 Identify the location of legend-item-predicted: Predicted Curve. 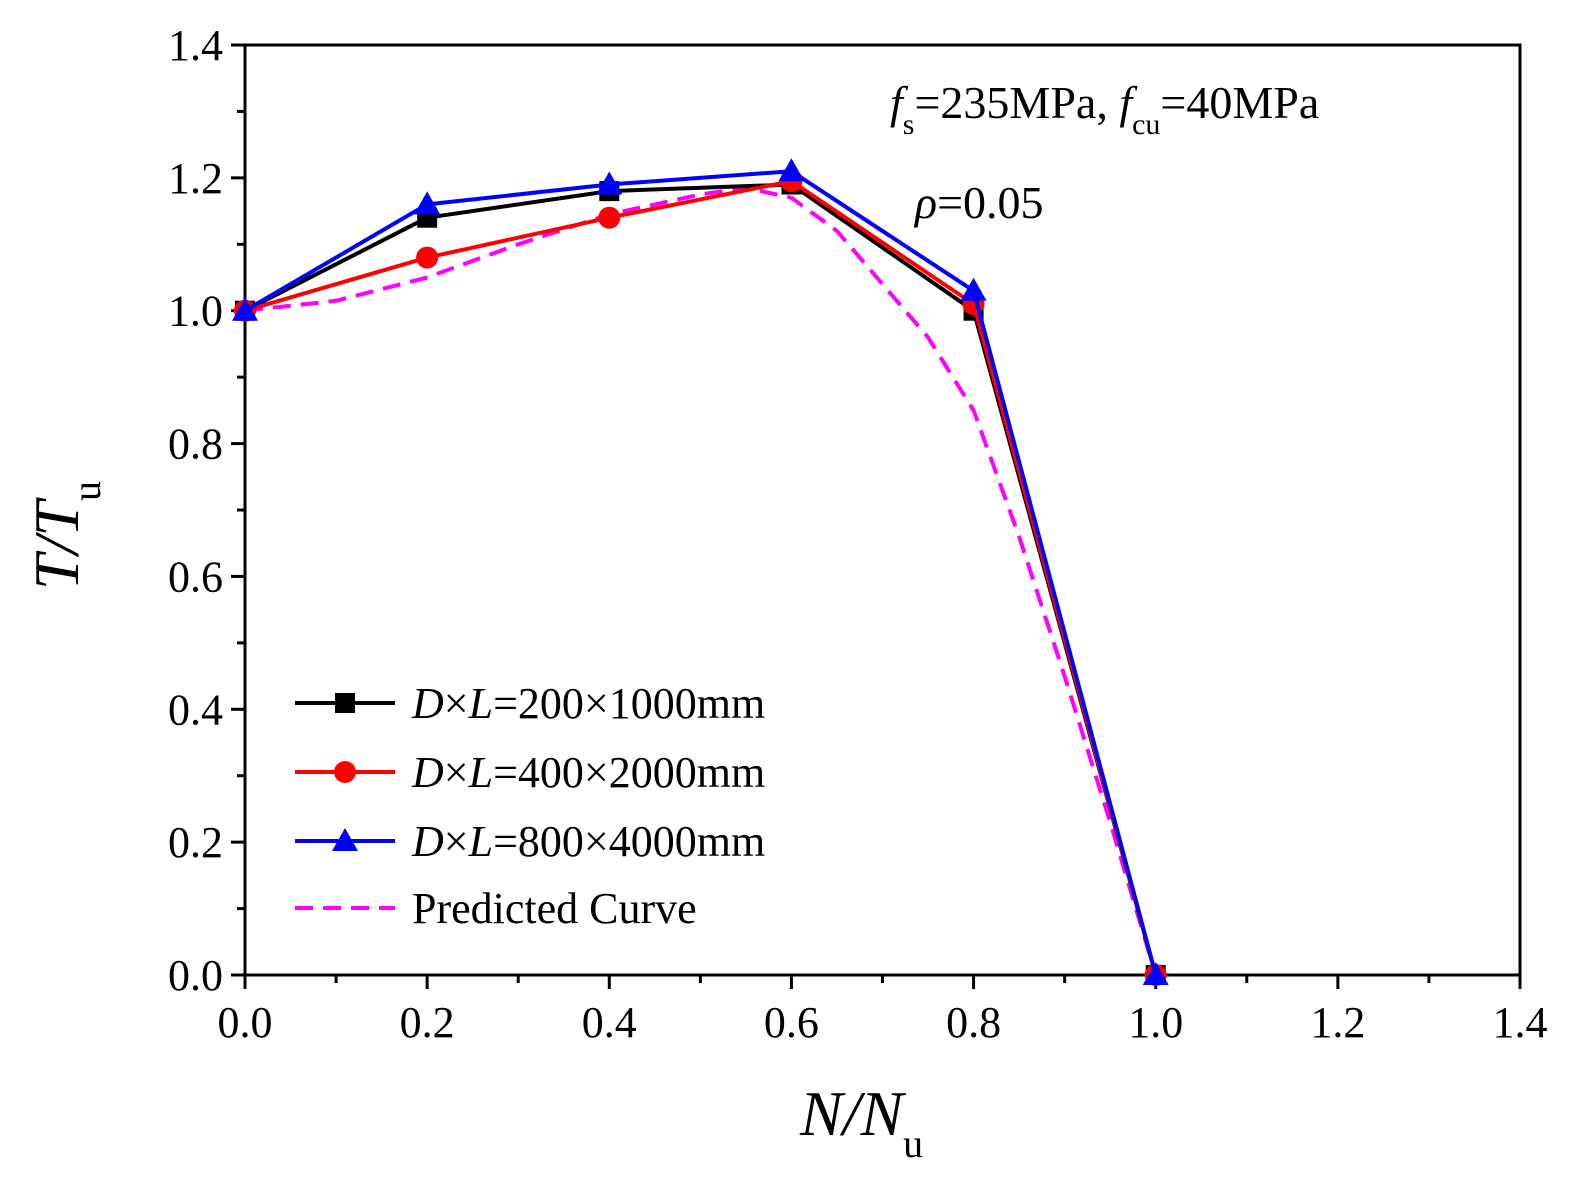
(496, 908).